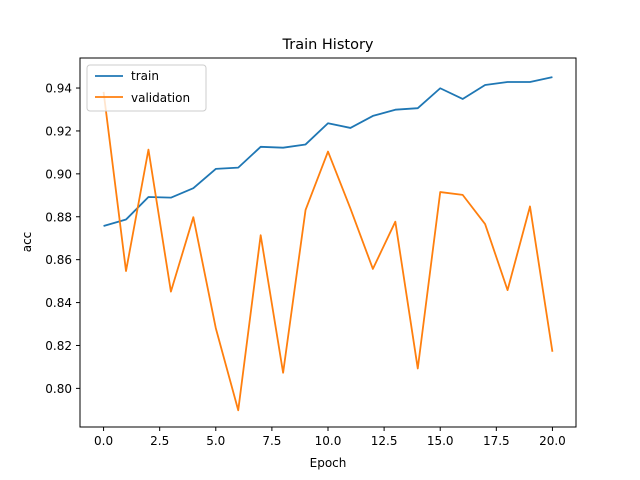  What do you see at coordinates (58, 346) in the screenshot?
I see `y-tick-label: 0.82` at bounding box center [58, 346].